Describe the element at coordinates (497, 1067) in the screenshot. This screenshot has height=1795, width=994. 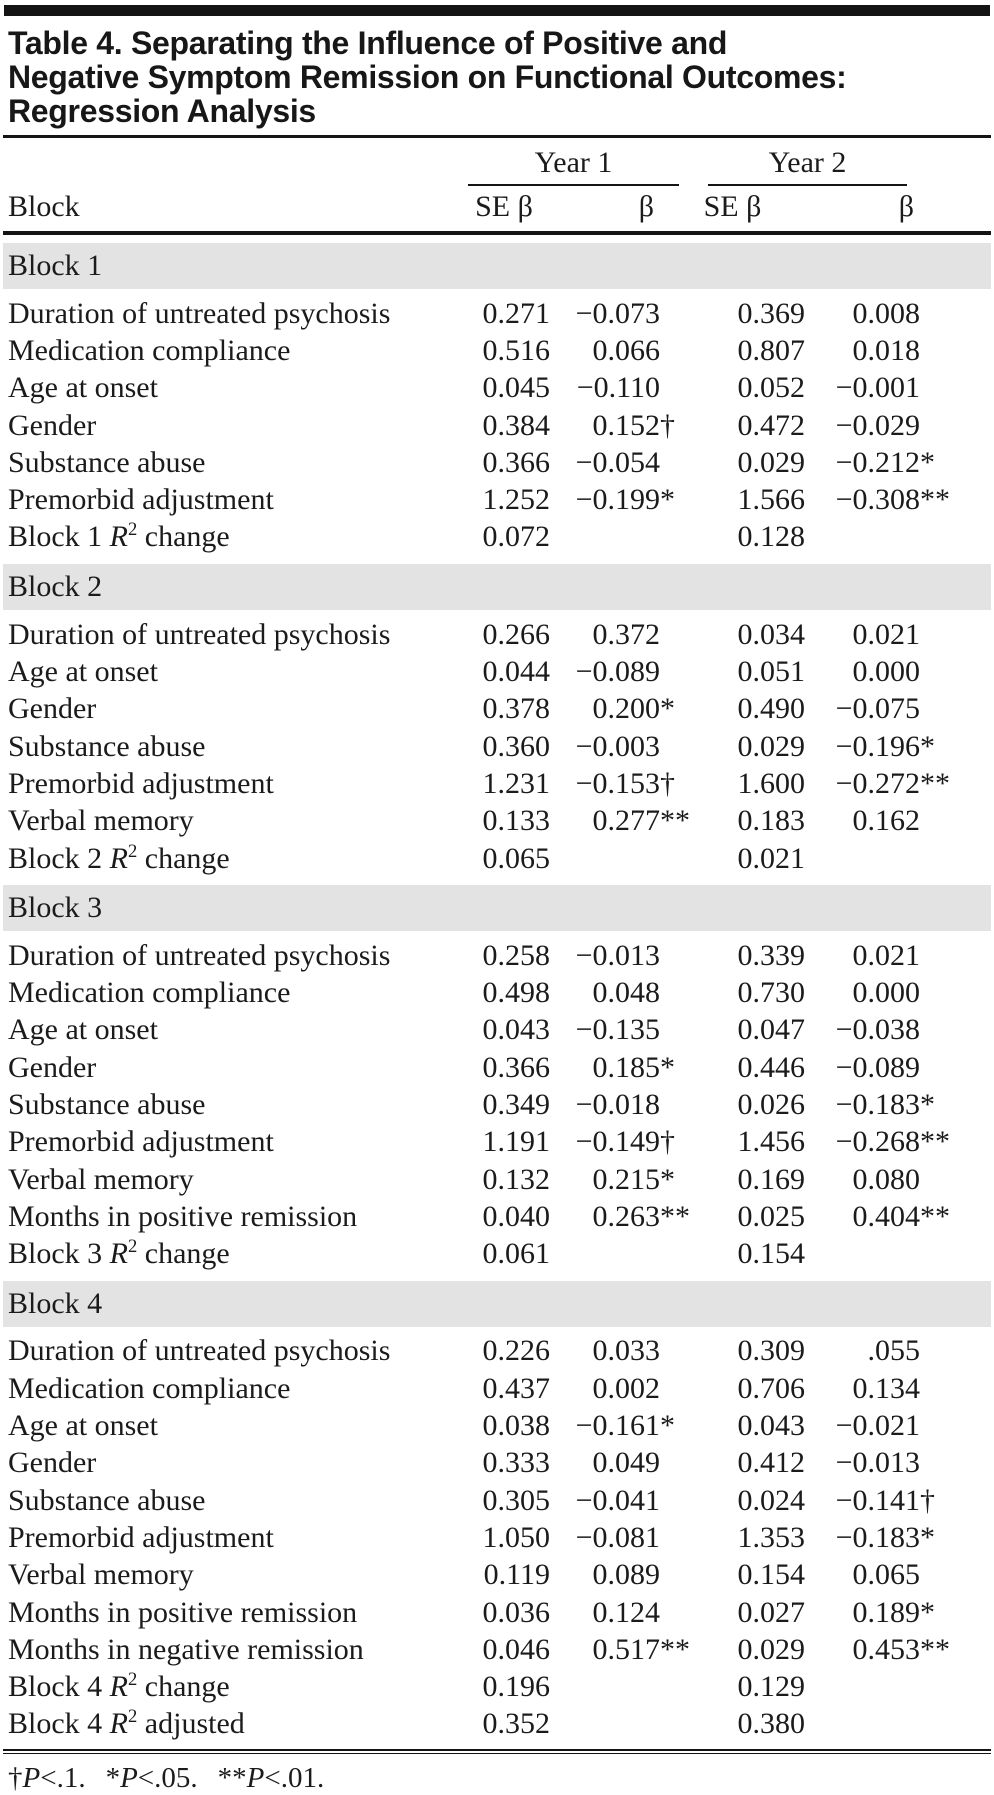
I see `table-row: Gender 0.366 0.185* 0.446 −0.089` at that location.